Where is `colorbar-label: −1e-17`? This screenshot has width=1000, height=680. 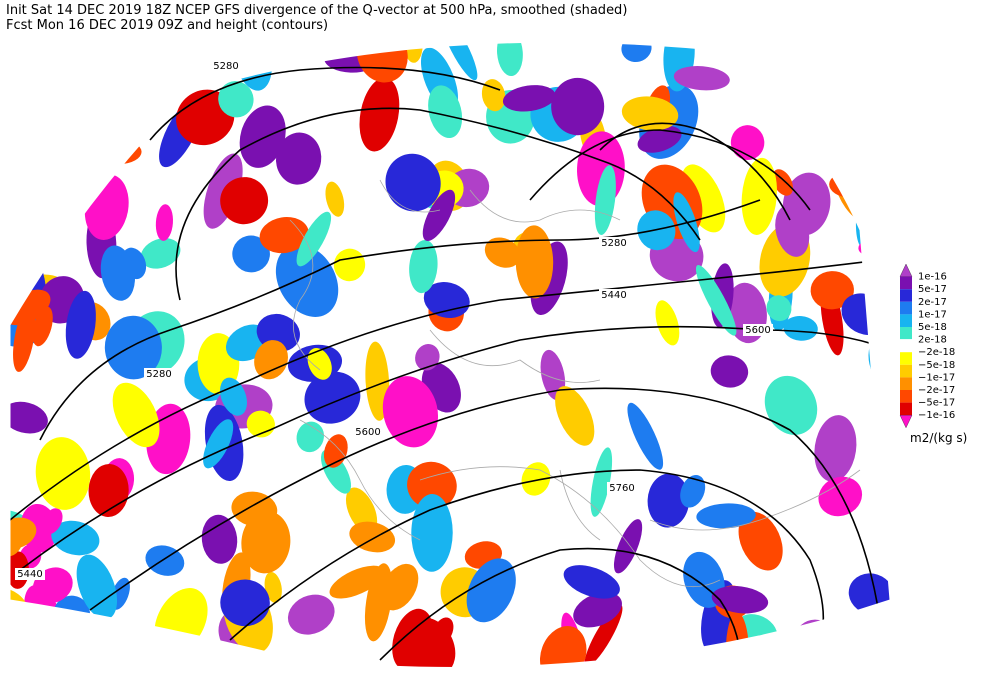
colorbar-label: −1e-17 is located at coordinates (936, 377).